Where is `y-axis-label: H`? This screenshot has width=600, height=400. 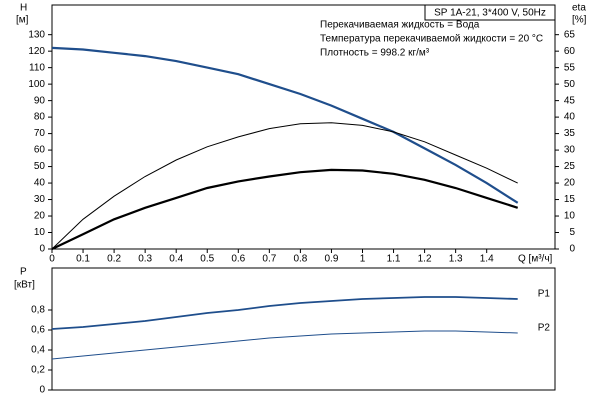
y-axis-label: H is located at coordinates (23, 8).